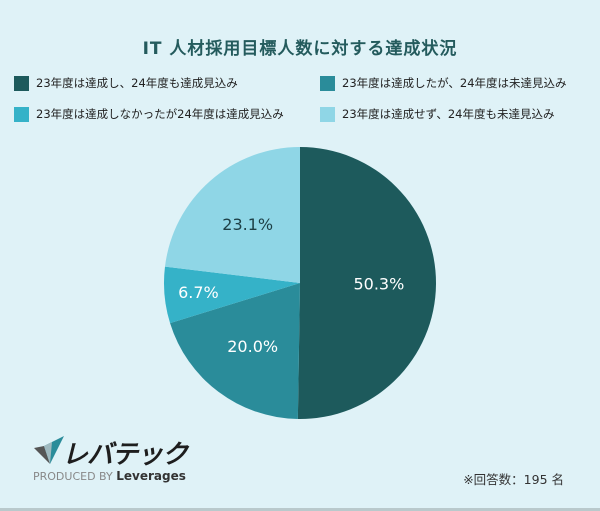 Image resolution: width=600 pixels, height=511 pixels. What do you see at coordinates (49, 450) in the screenshot?
I see `levtech-logo-icon` at bounding box center [49, 450].